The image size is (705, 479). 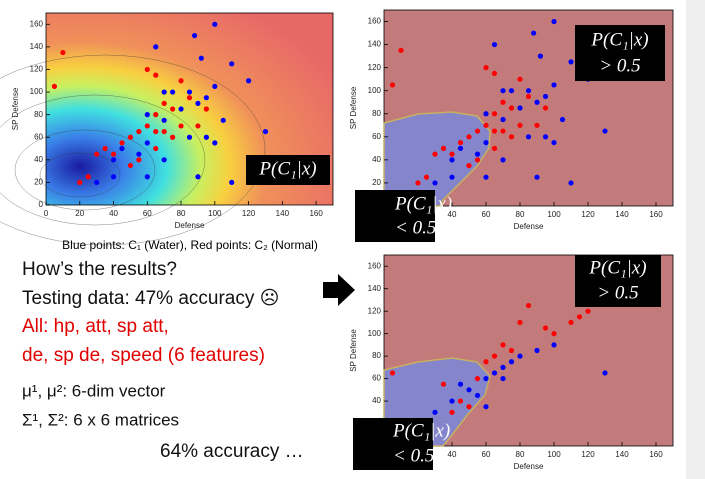 What do you see at coordinates (100, 419) in the screenshot?
I see `slide-line: Σ¹, Σ²: 6 x 6 matrices` at bounding box center [100, 419].